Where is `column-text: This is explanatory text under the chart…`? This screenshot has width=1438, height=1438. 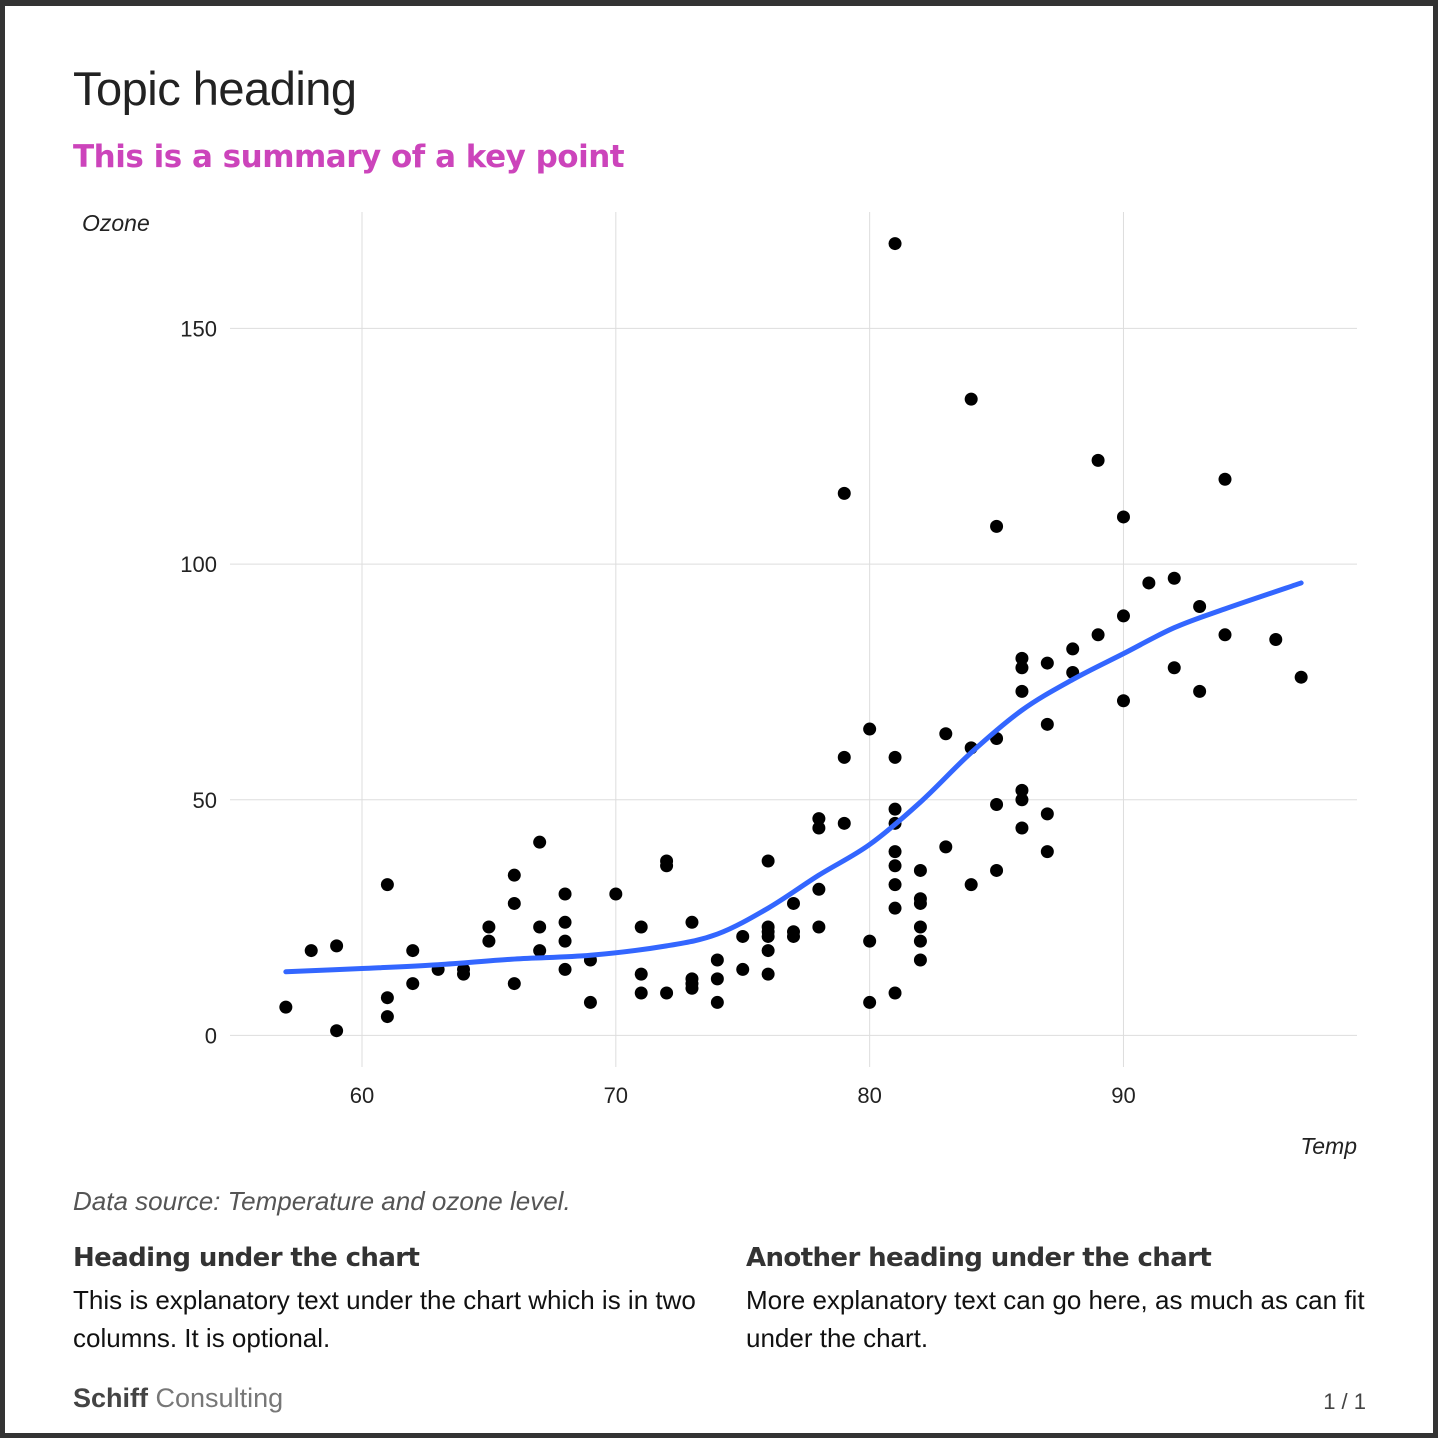 column-text: This is explanatory text under the chart… is located at coordinates (384, 1319).